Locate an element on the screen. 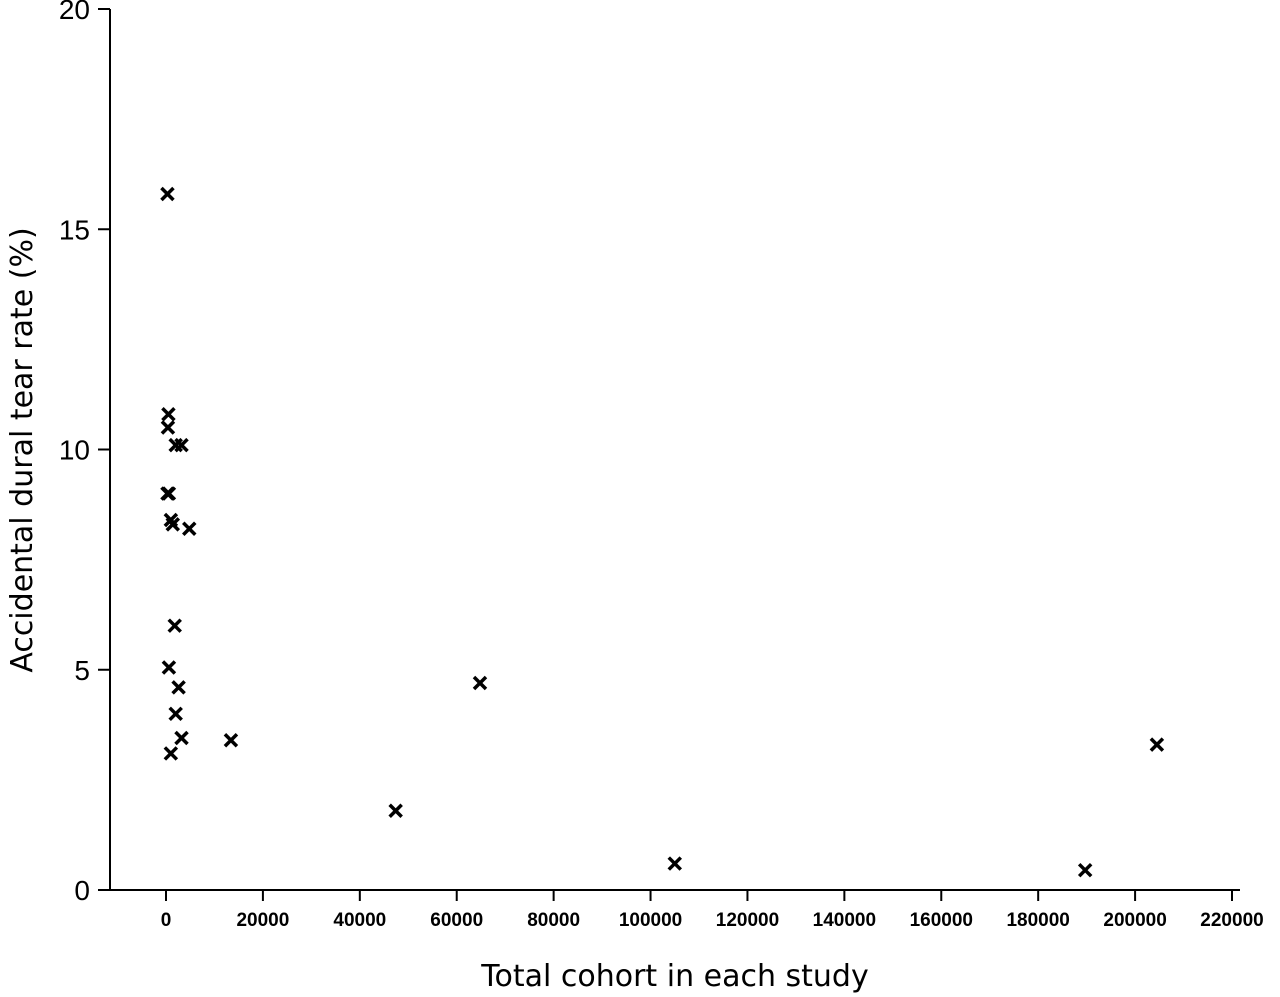 The width and height of the screenshot is (1280, 997). x-tick-label: 160000 is located at coordinates (941, 920).